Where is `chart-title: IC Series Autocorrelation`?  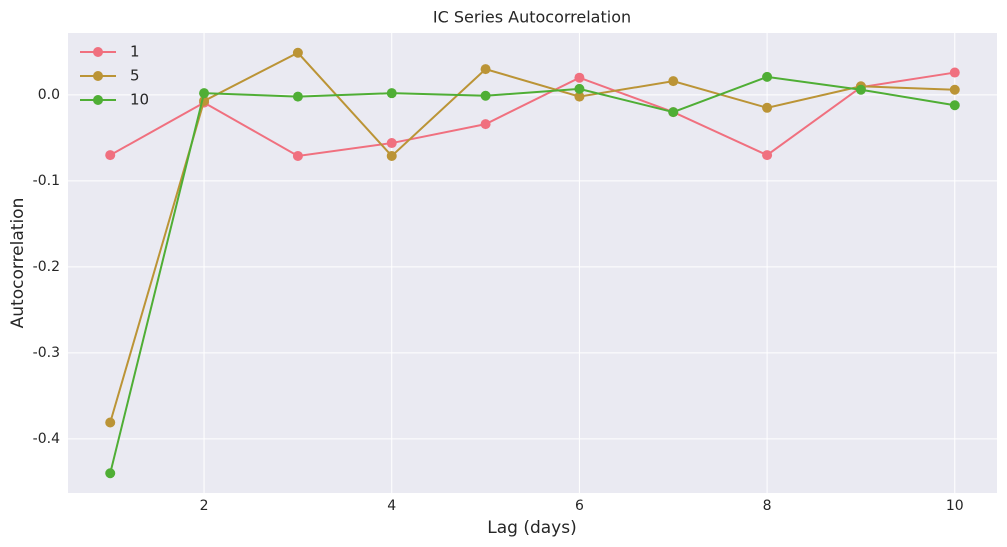 chart-title: IC Series Autocorrelation is located at coordinates (532, 17).